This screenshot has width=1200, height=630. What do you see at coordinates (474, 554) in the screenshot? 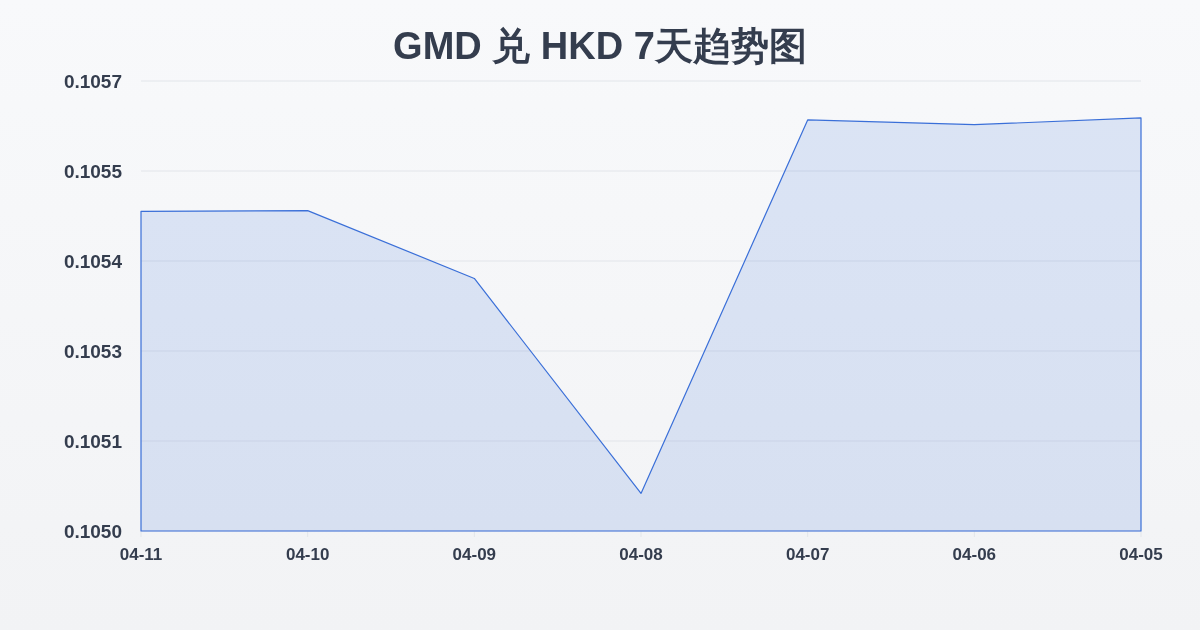
I see `xtick: 04-09` at bounding box center [474, 554].